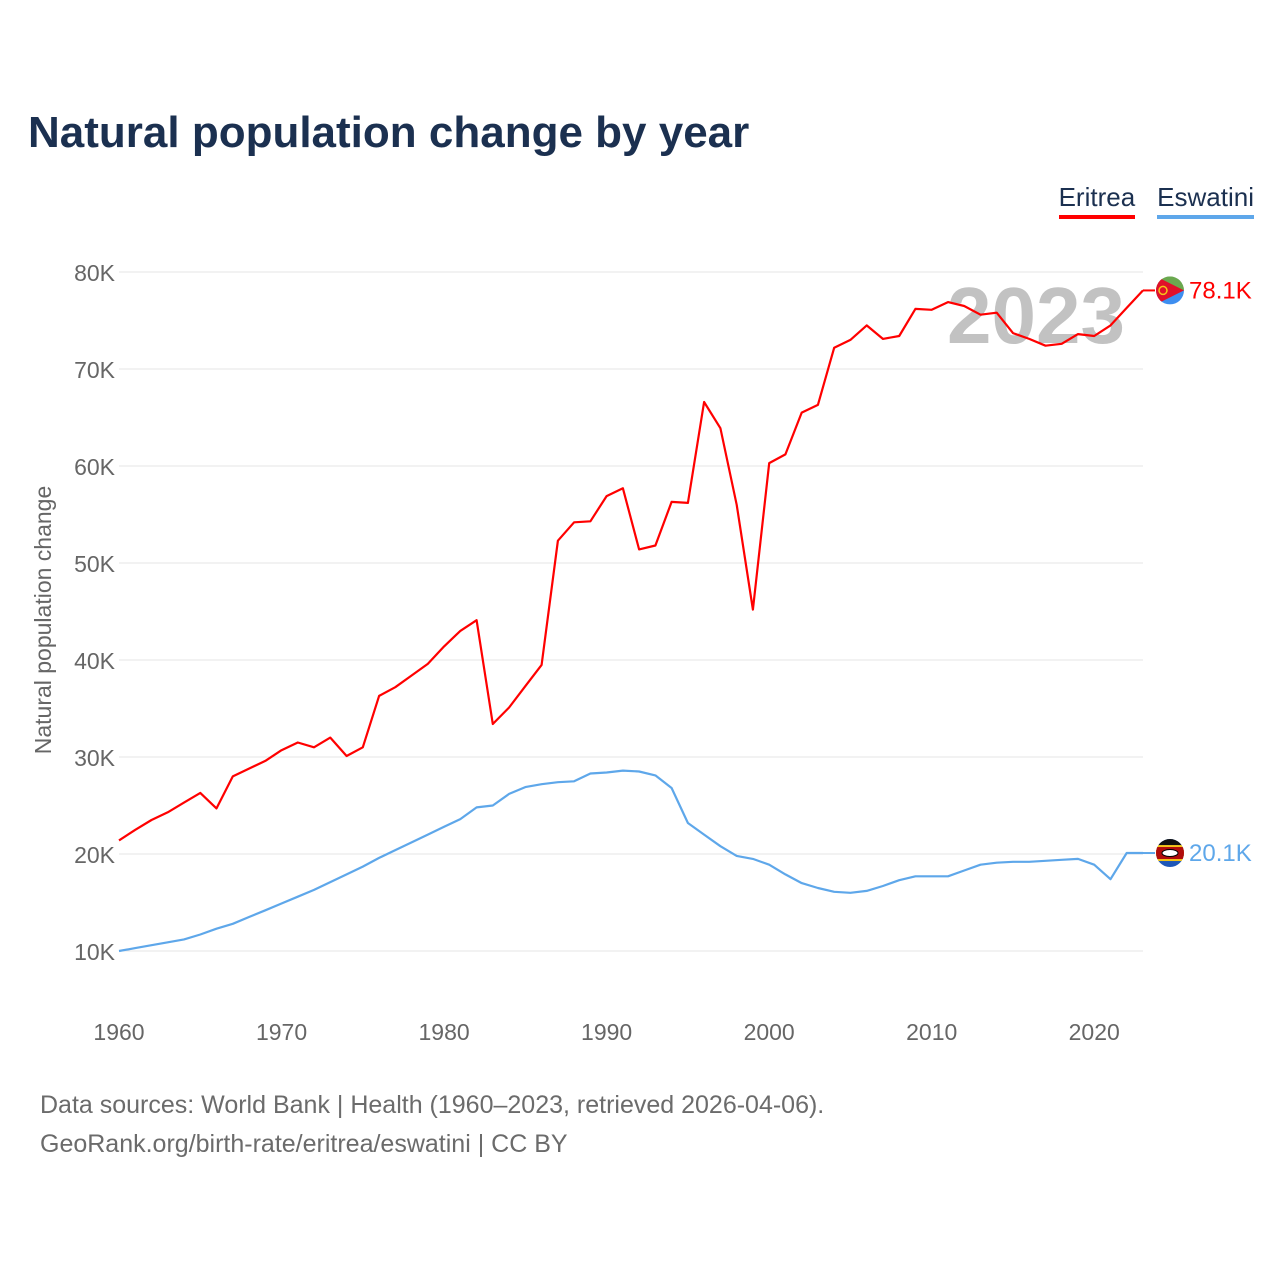  Describe the element at coordinates (1163, 290) in the screenshot. I see `flag-emblem` at that location.